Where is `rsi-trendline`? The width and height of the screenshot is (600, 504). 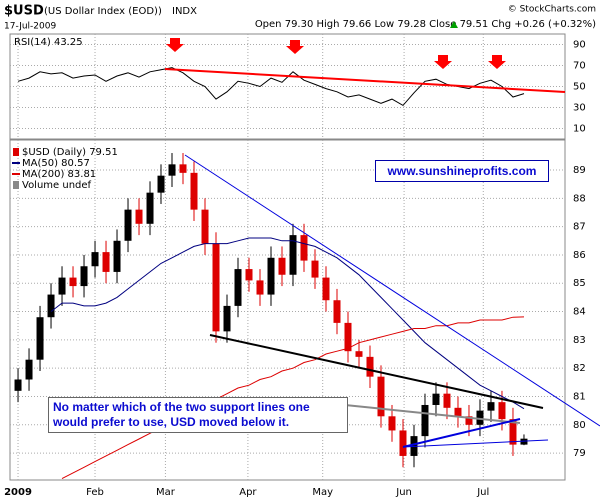 rsi-trendline is located at coordinates (365, 80).